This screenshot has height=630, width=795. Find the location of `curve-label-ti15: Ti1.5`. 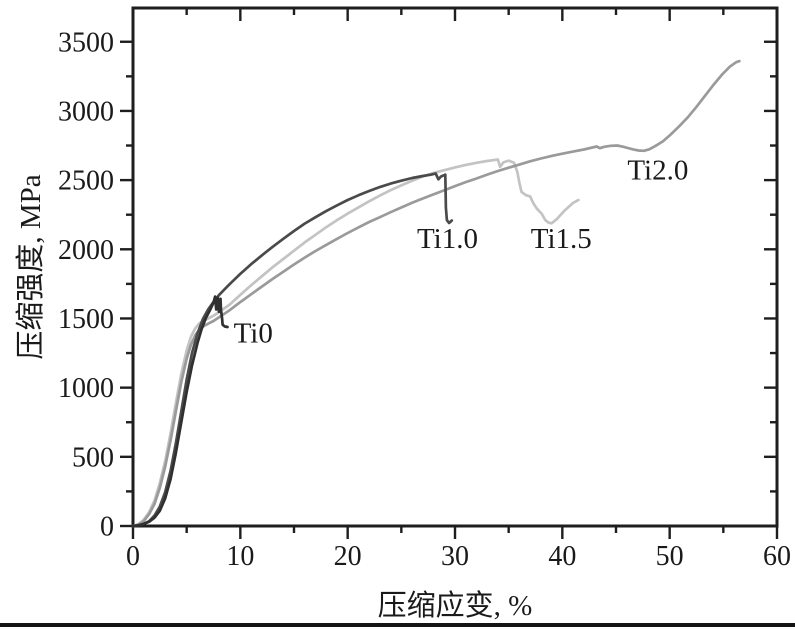

curve-label-ti15: Ti1.5 is located at coordinates (561, 239).